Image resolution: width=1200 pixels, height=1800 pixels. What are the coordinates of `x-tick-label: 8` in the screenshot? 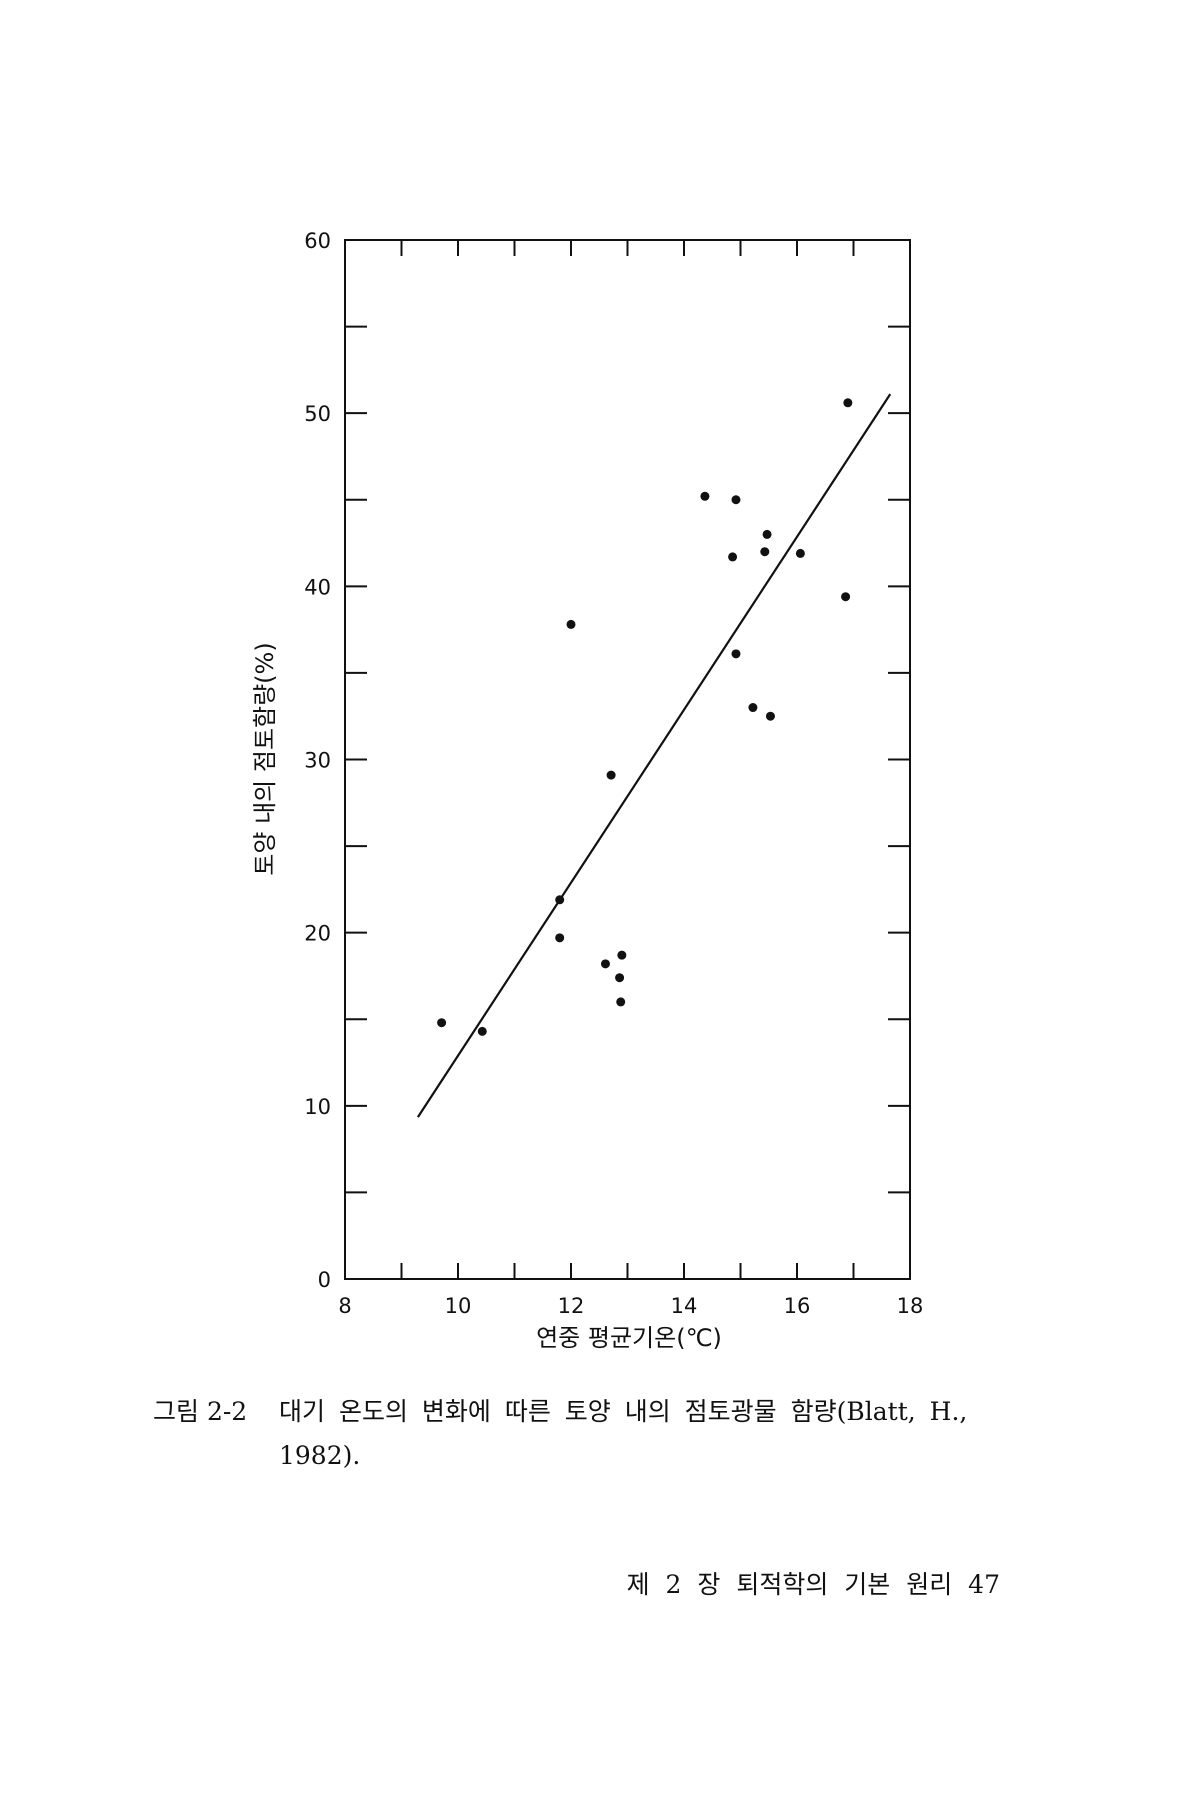 It's located at (344, 1306).